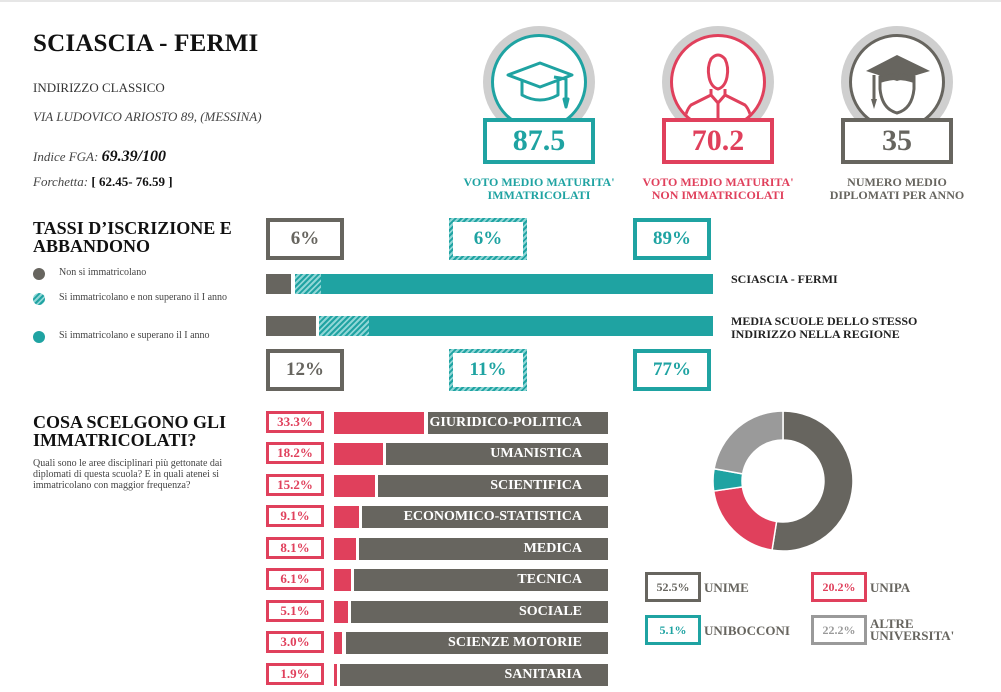  Describe the element at coordinates (673, 587) in the screenshot. I see `uni-unime-pct: 52.5%` at that location.